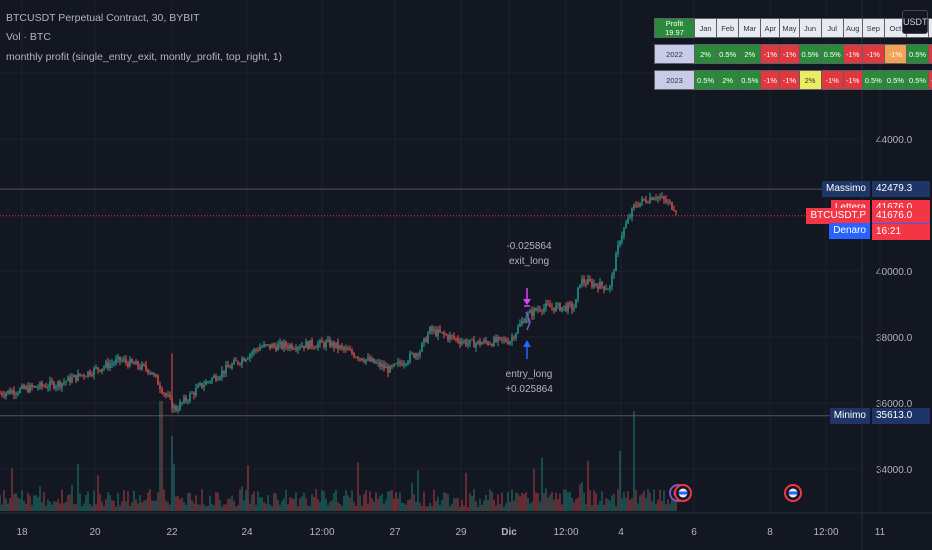 The image size is (932, 550). Describe the element at coordinates (28, 37) in the screenshot. I see `volume-legend: Vol · BTC` at that location.